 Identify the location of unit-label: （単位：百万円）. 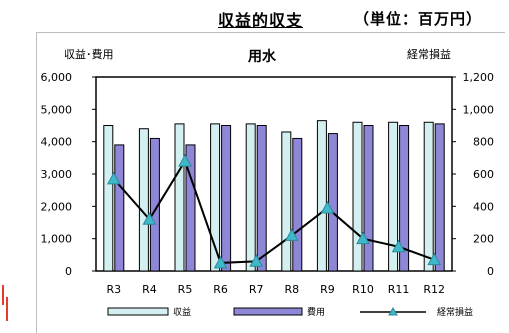
(418, 19).